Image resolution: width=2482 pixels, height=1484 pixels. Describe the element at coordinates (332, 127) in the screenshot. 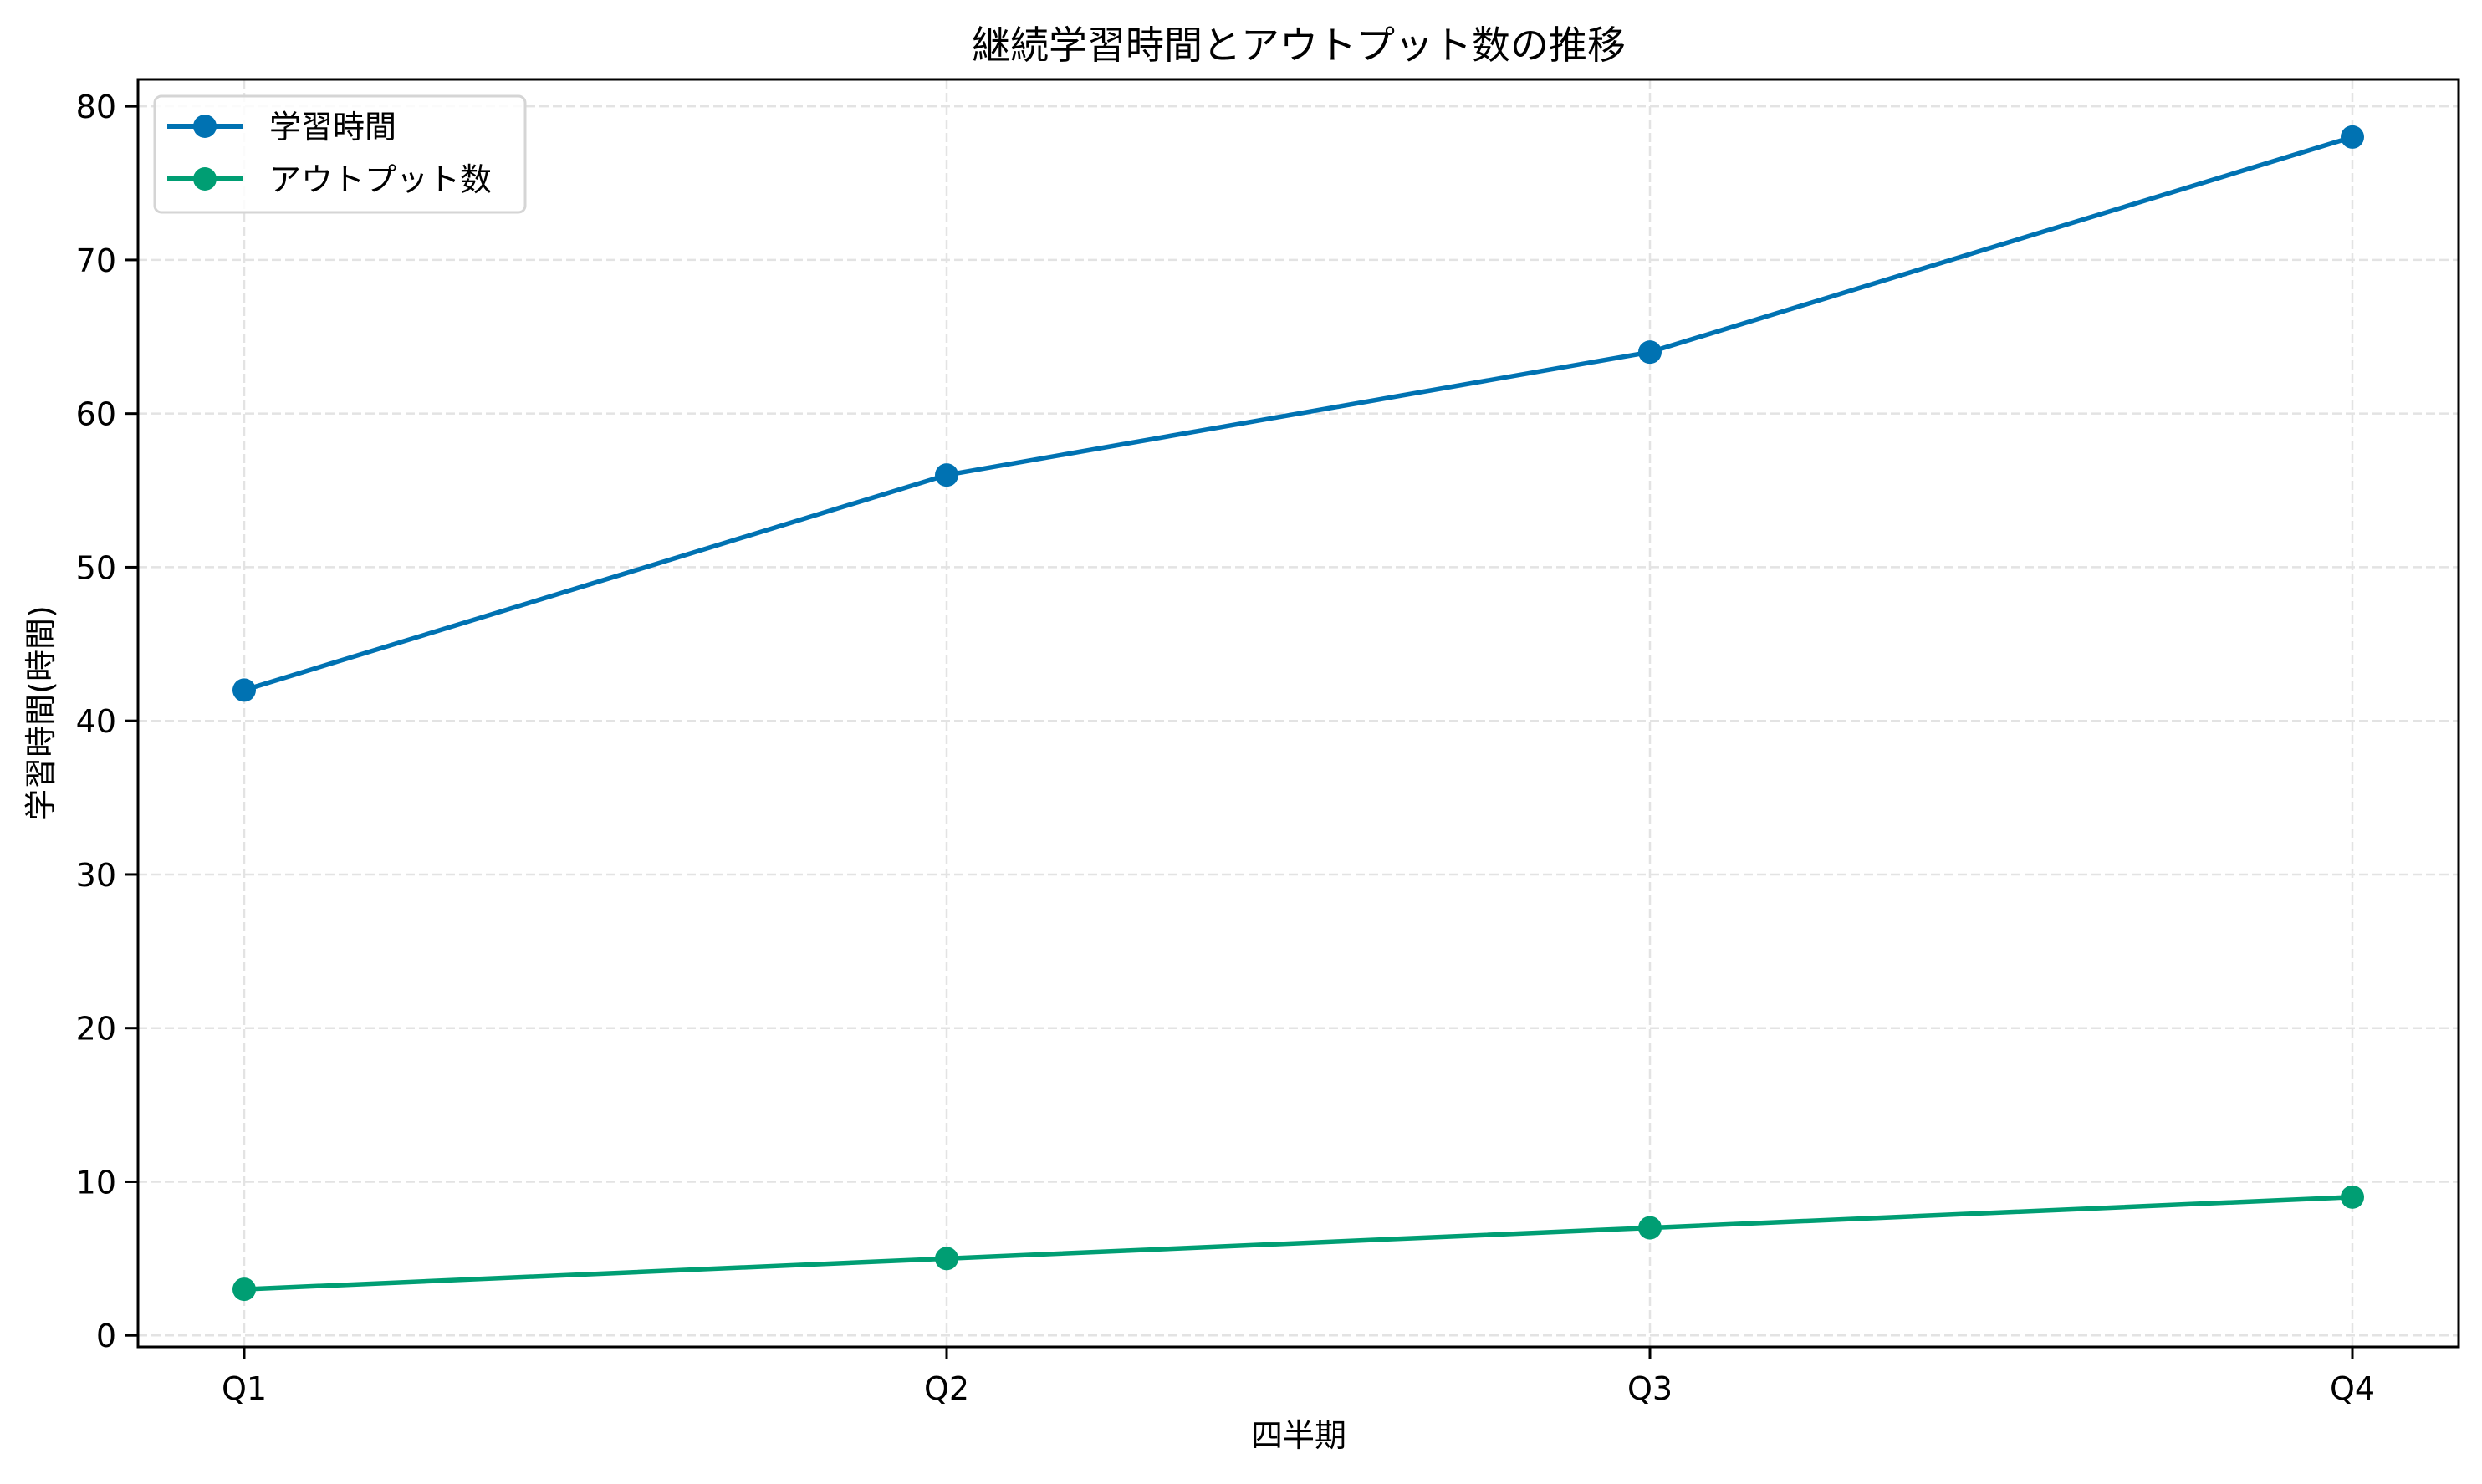

I see `legend-label: 学習時間` at that location.